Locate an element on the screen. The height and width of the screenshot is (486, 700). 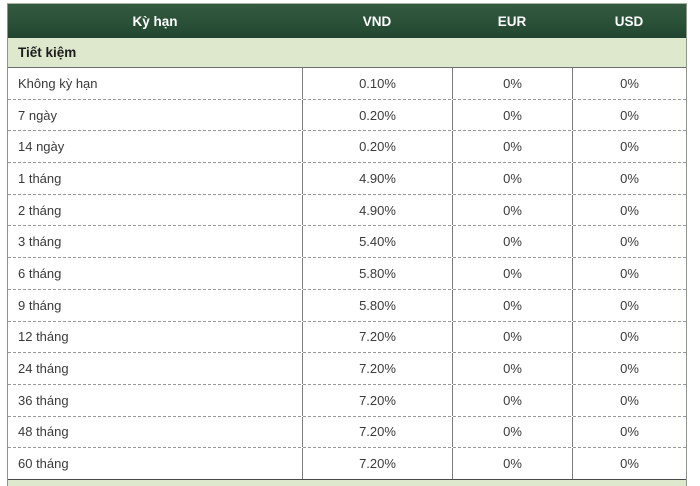
table-row: 48 tháng 7.20% 0% 0% is located at coordinates (347, 432).